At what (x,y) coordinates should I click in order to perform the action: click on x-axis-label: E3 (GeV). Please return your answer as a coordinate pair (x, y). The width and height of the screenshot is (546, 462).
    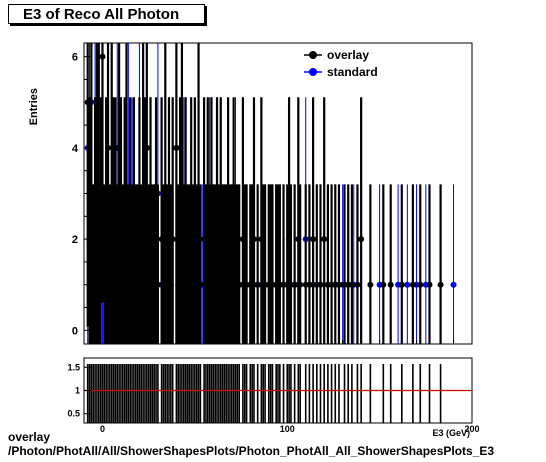
    Looking at the image, I should click on (451, 433).